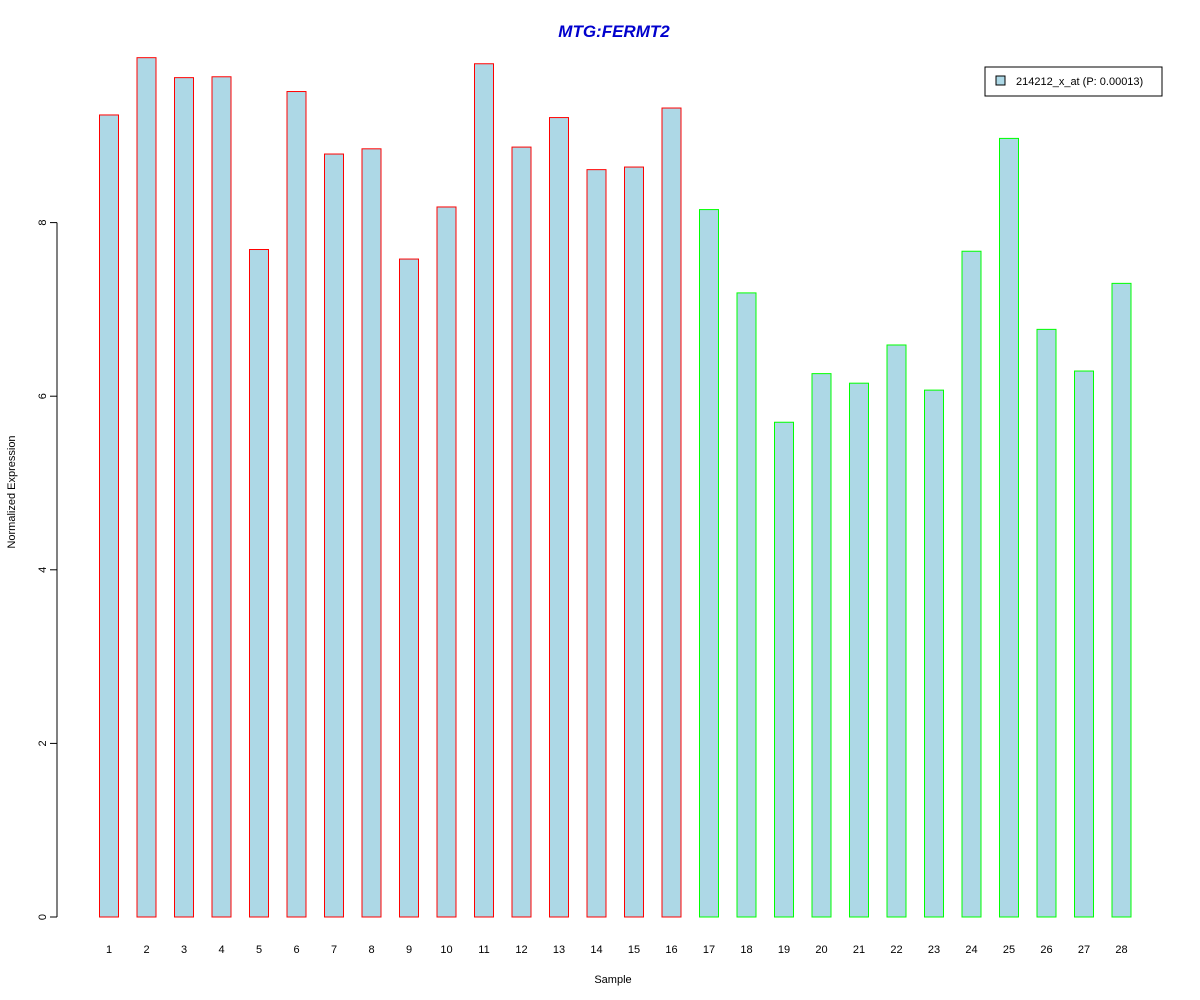 Image resolution: width=1200 pixels, height=1000 pixels. Describe the element at coordinates (821, 950) in the screenshot. I see `x-tick-label: 20` at that location.